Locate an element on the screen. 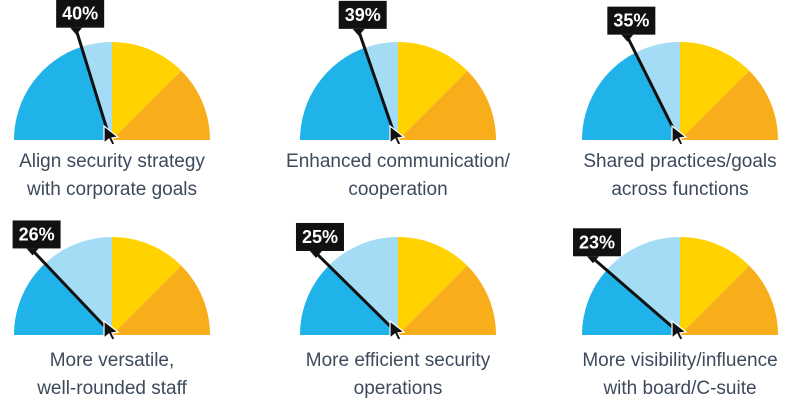 The image size is (800, 412). gauge-caption: More efficient security operations is located at coordinates (398, 375).